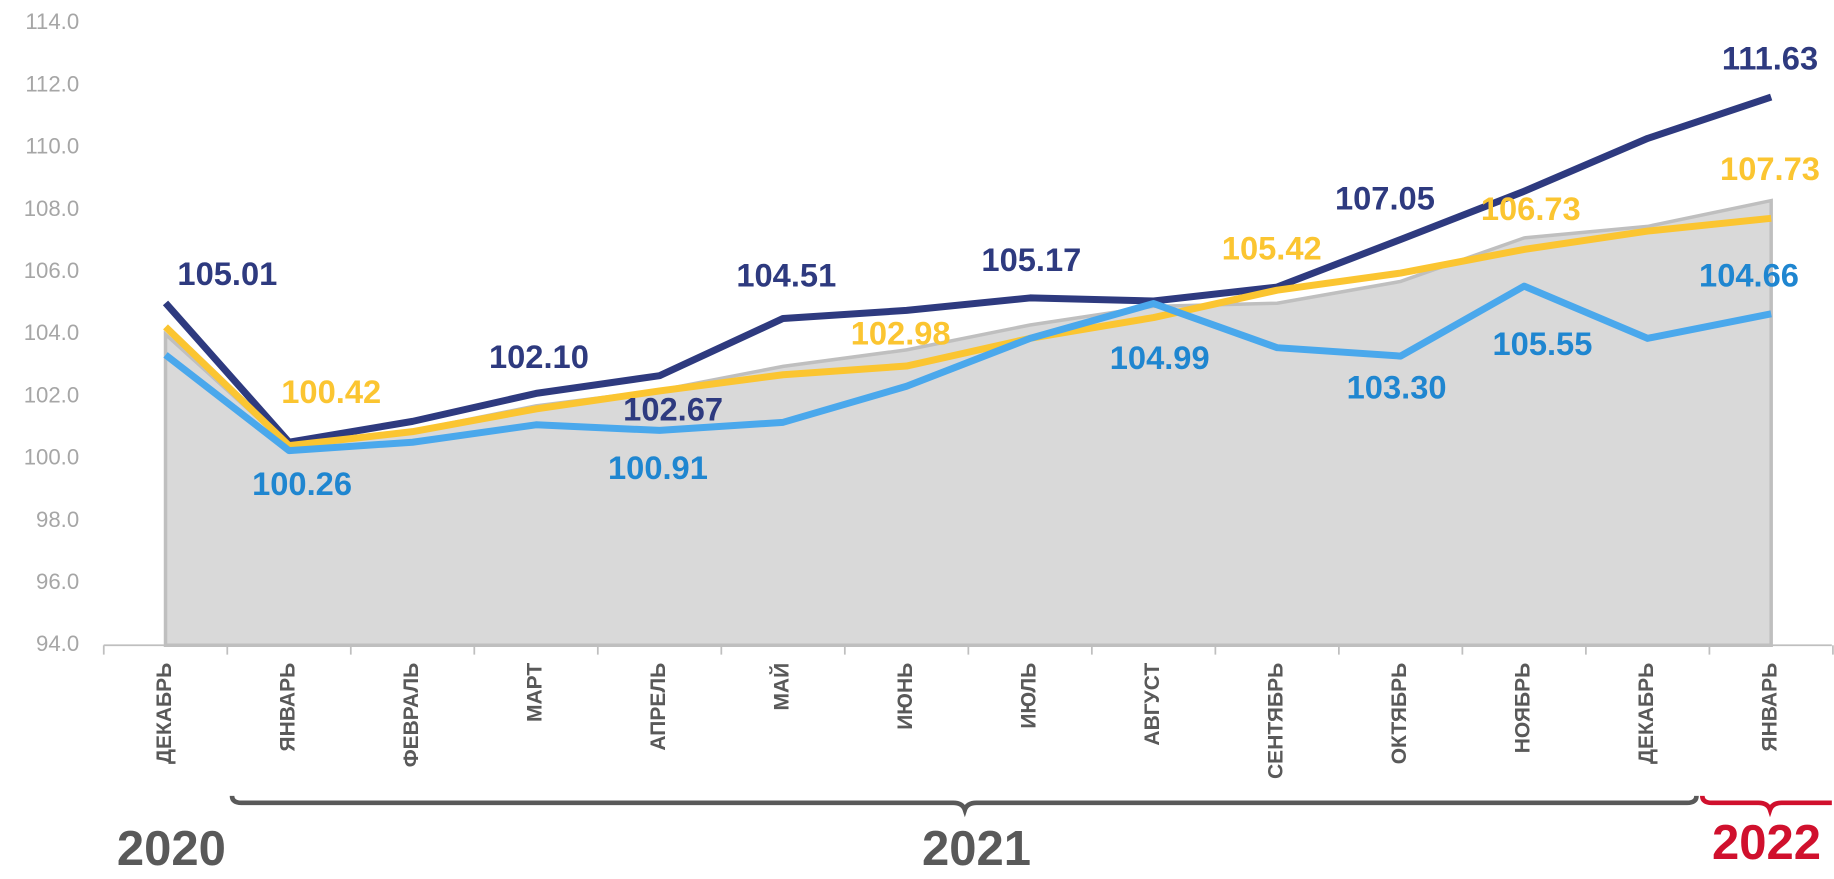 Image resolution: width=1834 pixels, height=879 pixels. What do you see at coordinates (1385, 197) in the screenshot?
I see `data-label: 107.05` at bounding box center [1385, 197].